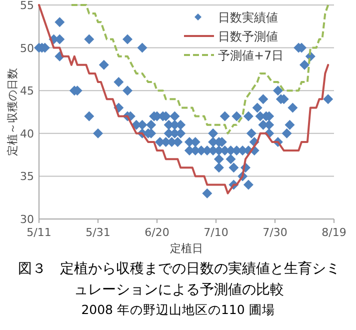  Describe the element at coordinates (27, 48) in the screenshot. I see `y-tick-label: 50` at that location.